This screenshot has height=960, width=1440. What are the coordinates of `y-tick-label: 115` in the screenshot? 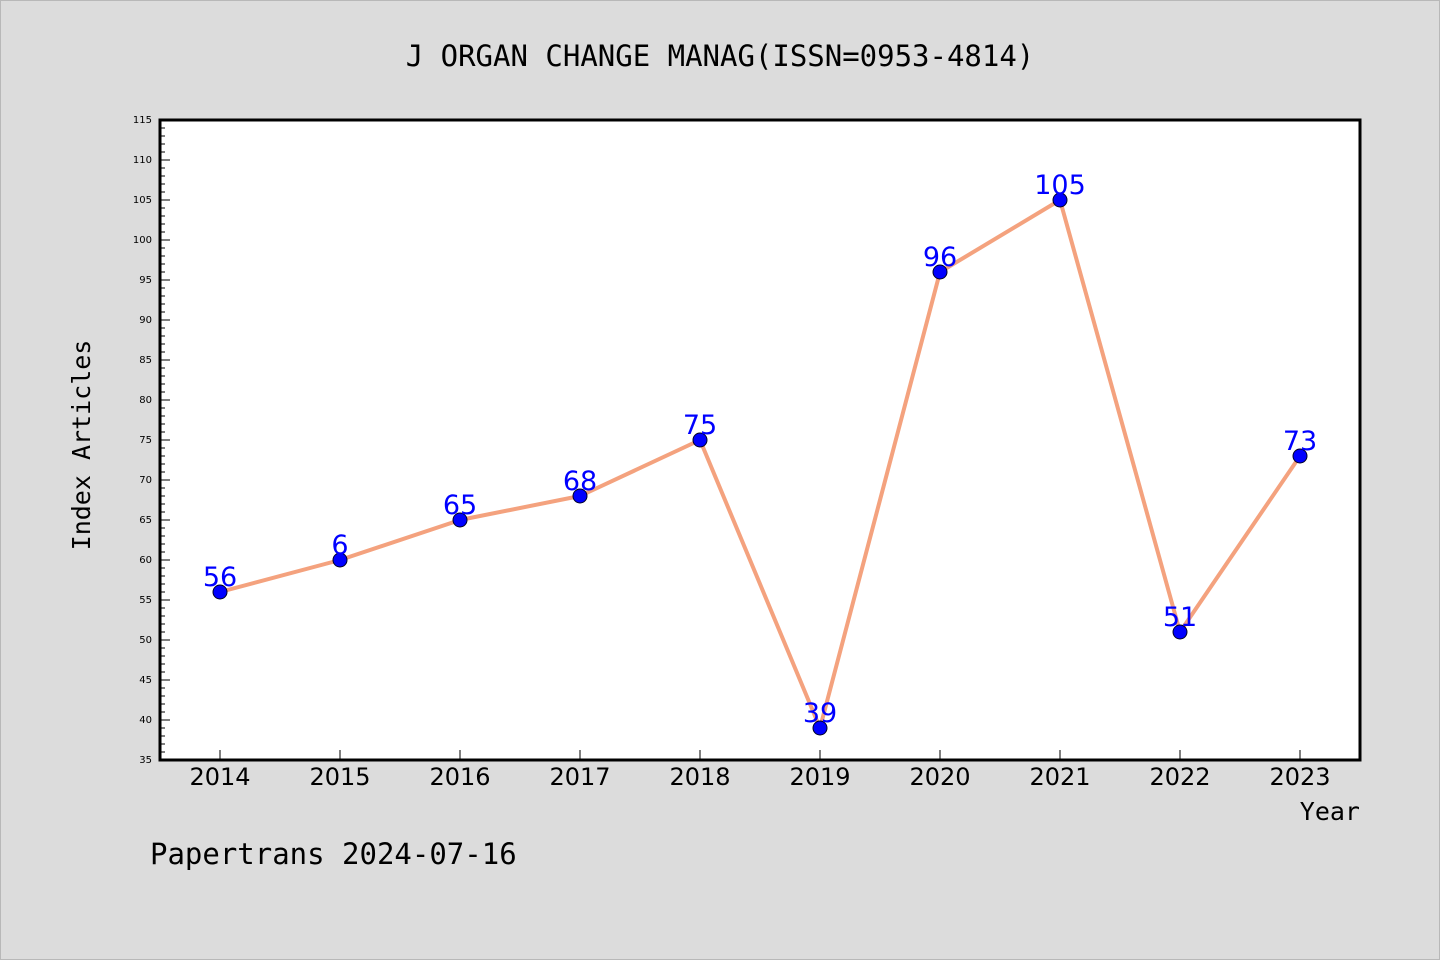 It's located at (142, 120).